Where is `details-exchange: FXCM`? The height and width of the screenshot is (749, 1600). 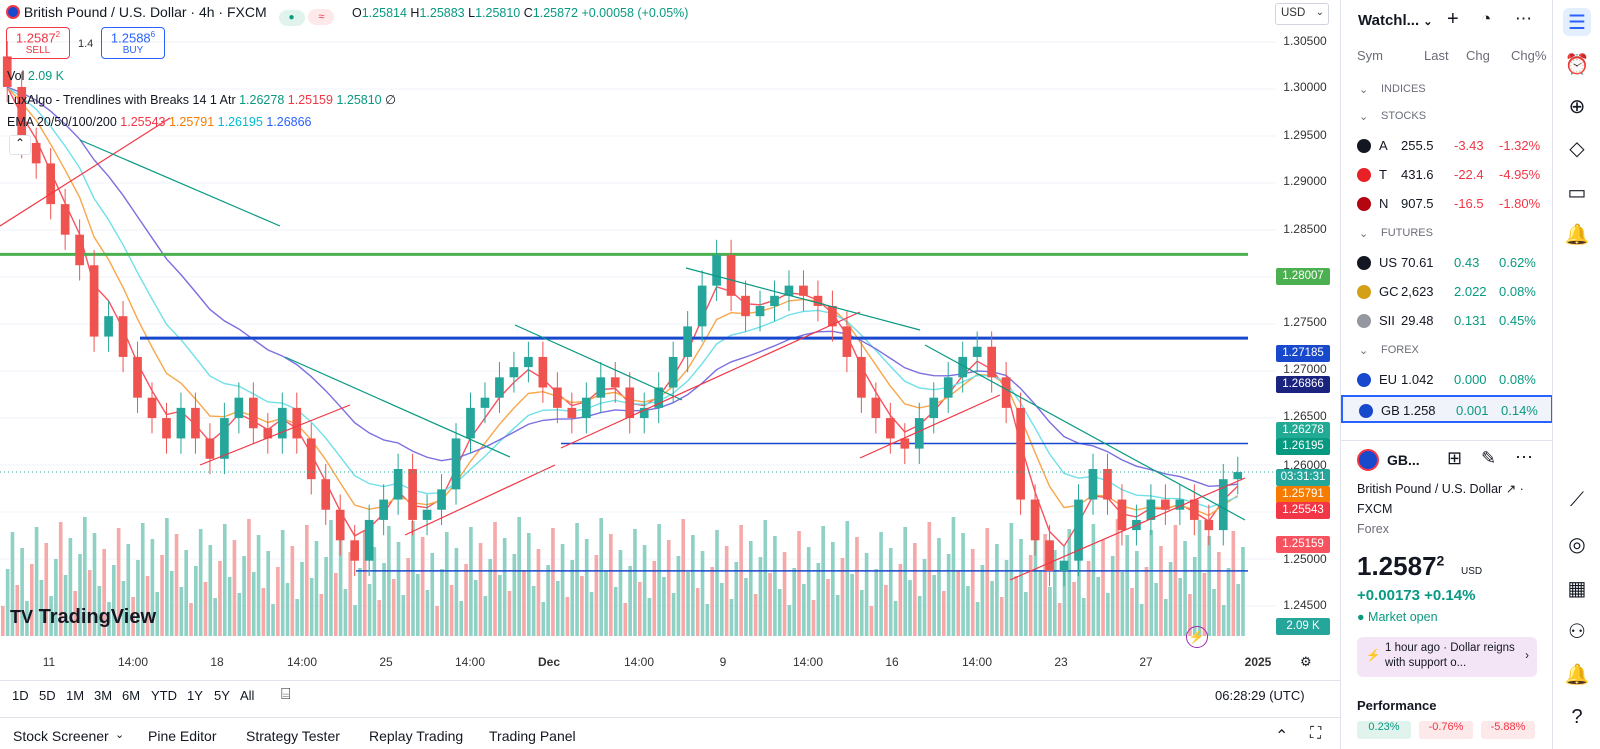 details-exchange: FXCM is located at coordinates (1375, 509).